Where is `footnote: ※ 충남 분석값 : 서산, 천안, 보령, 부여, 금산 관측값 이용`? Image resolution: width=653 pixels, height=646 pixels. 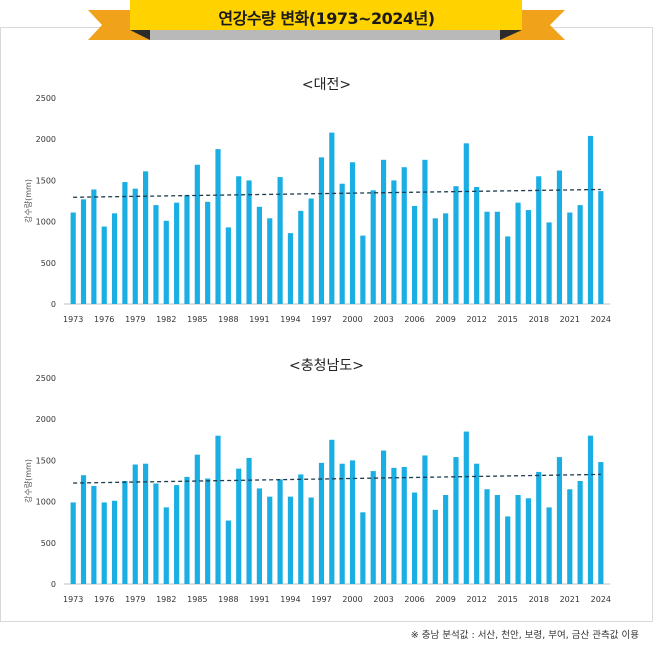
footnote: ※ 충남 분석값 : 서산, 천안, 보령, 부여, 금산 관측값 이용 is located at coordinates (524, 635).